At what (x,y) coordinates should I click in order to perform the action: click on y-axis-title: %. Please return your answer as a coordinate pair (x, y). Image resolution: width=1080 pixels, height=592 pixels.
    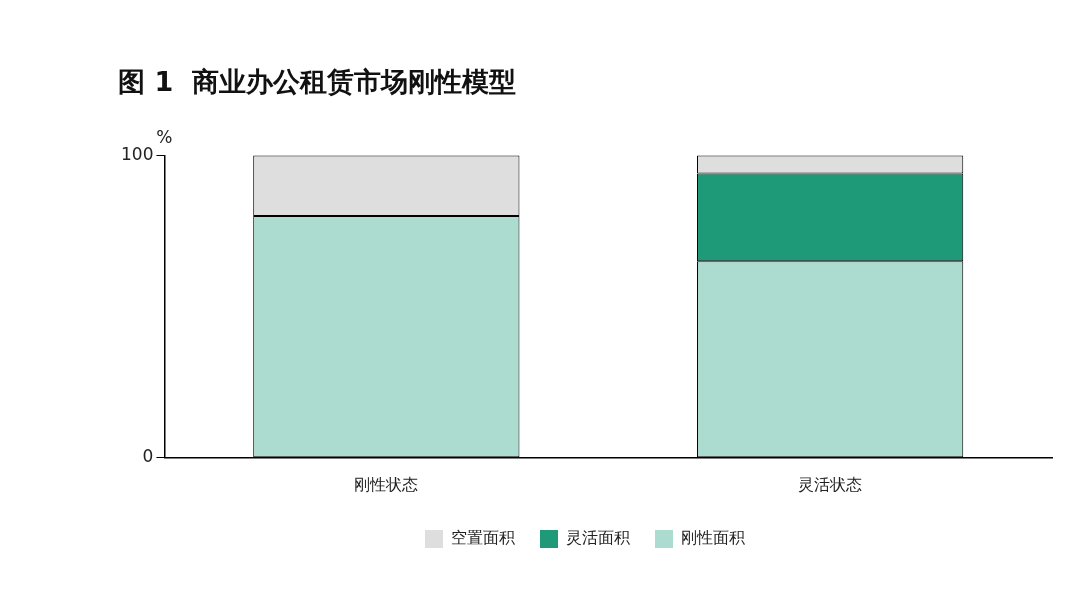
    Looking at the image, I should click on (164, 137).